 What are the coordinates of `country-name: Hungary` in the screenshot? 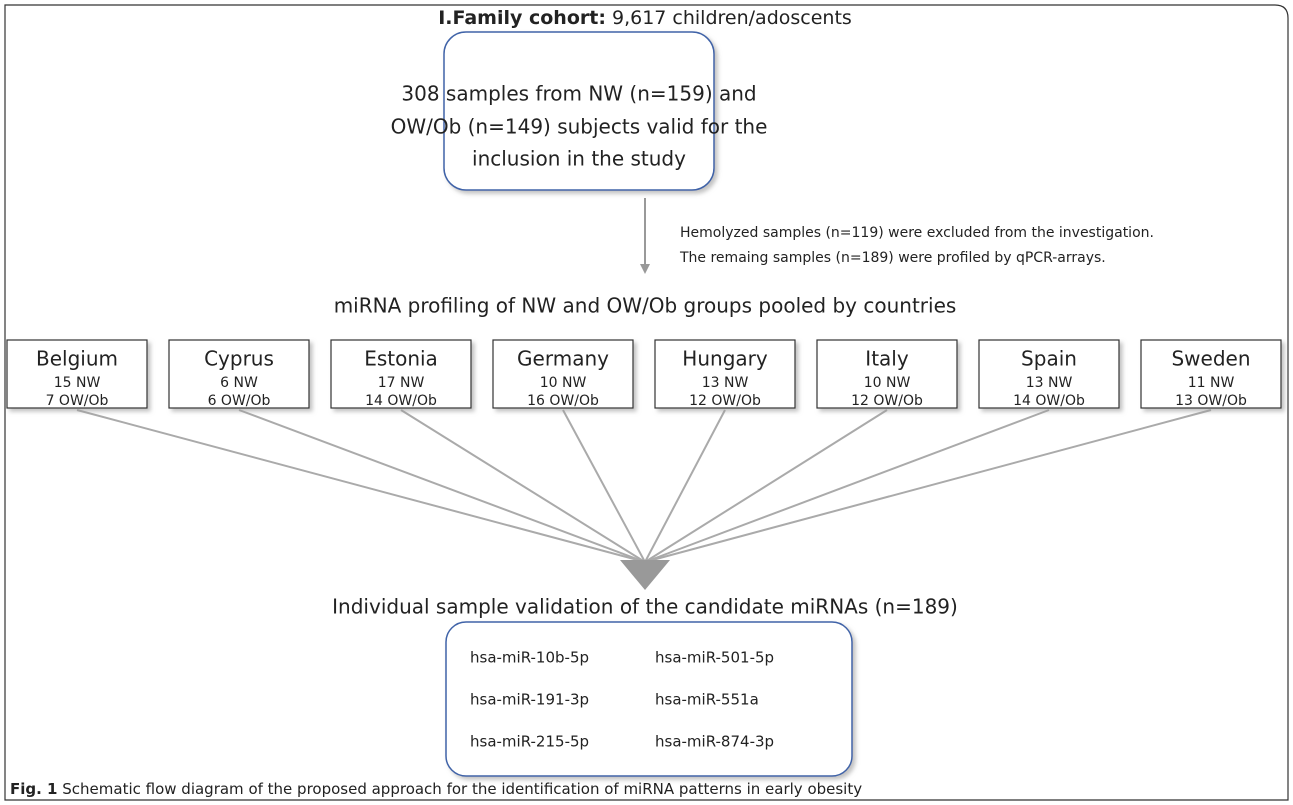 It's located at (725, 359).